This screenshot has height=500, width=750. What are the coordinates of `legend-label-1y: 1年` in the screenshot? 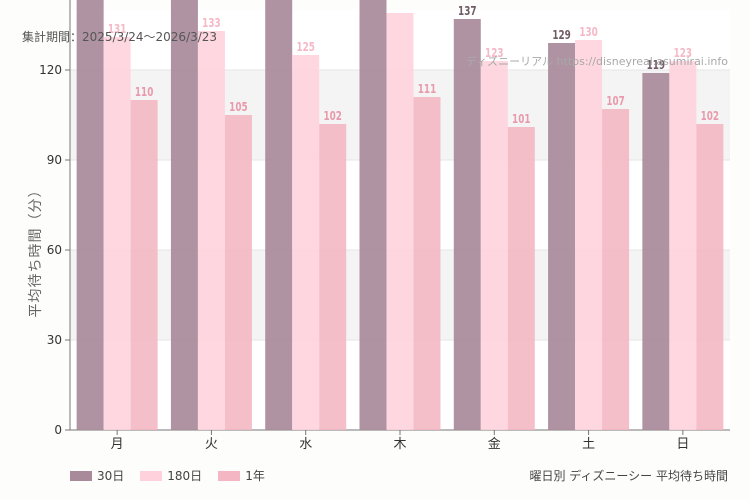 It's located at (255, 476).